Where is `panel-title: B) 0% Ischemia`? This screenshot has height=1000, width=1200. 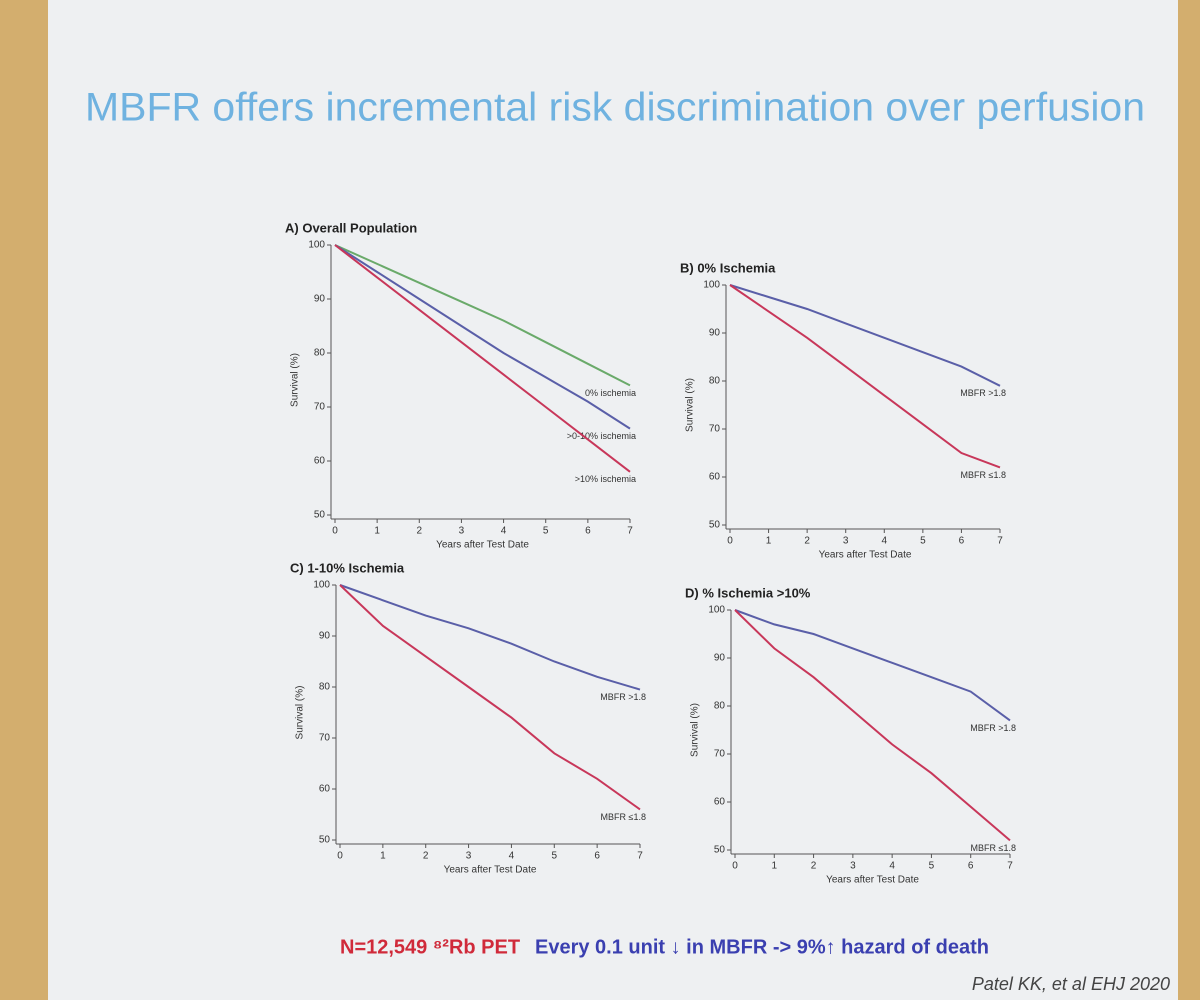
panel-title: B) 0% Ischemia is located at coordinates (728, 267).